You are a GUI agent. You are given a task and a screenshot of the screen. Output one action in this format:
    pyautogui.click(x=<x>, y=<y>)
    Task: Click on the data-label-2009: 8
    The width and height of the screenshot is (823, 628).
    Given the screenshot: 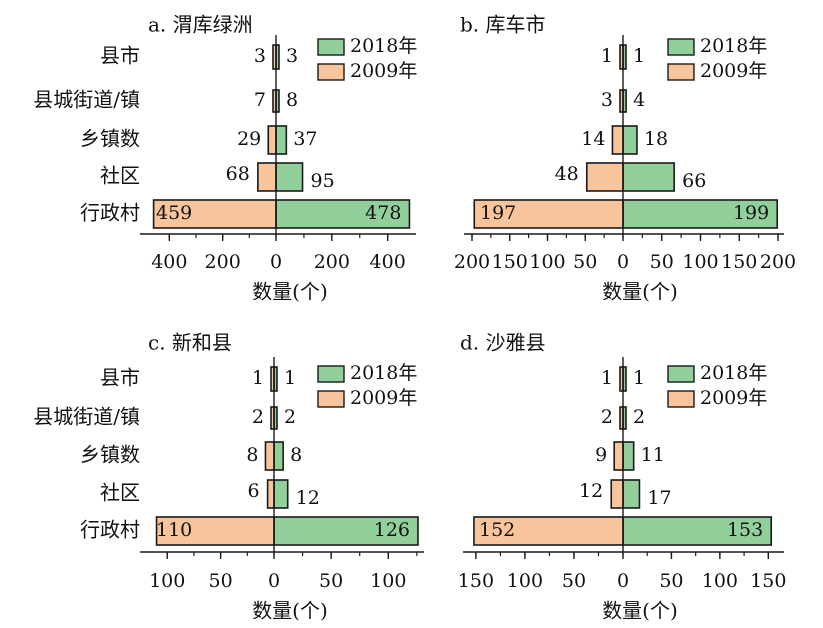 What is the action you would take?
    pyautogui.click(x=252, y=455)
    